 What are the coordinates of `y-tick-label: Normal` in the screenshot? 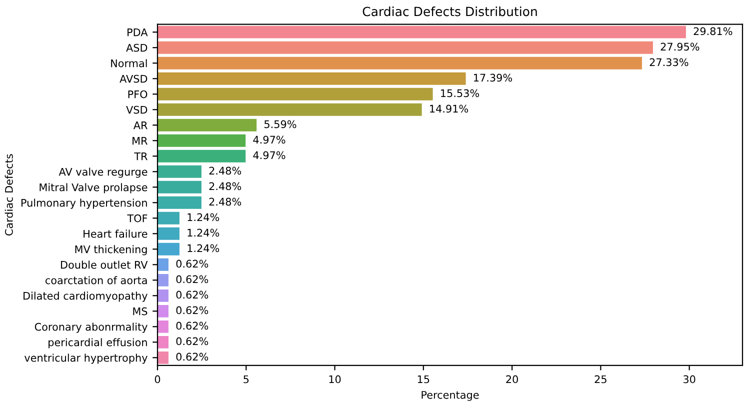 It's located at (129, 63).